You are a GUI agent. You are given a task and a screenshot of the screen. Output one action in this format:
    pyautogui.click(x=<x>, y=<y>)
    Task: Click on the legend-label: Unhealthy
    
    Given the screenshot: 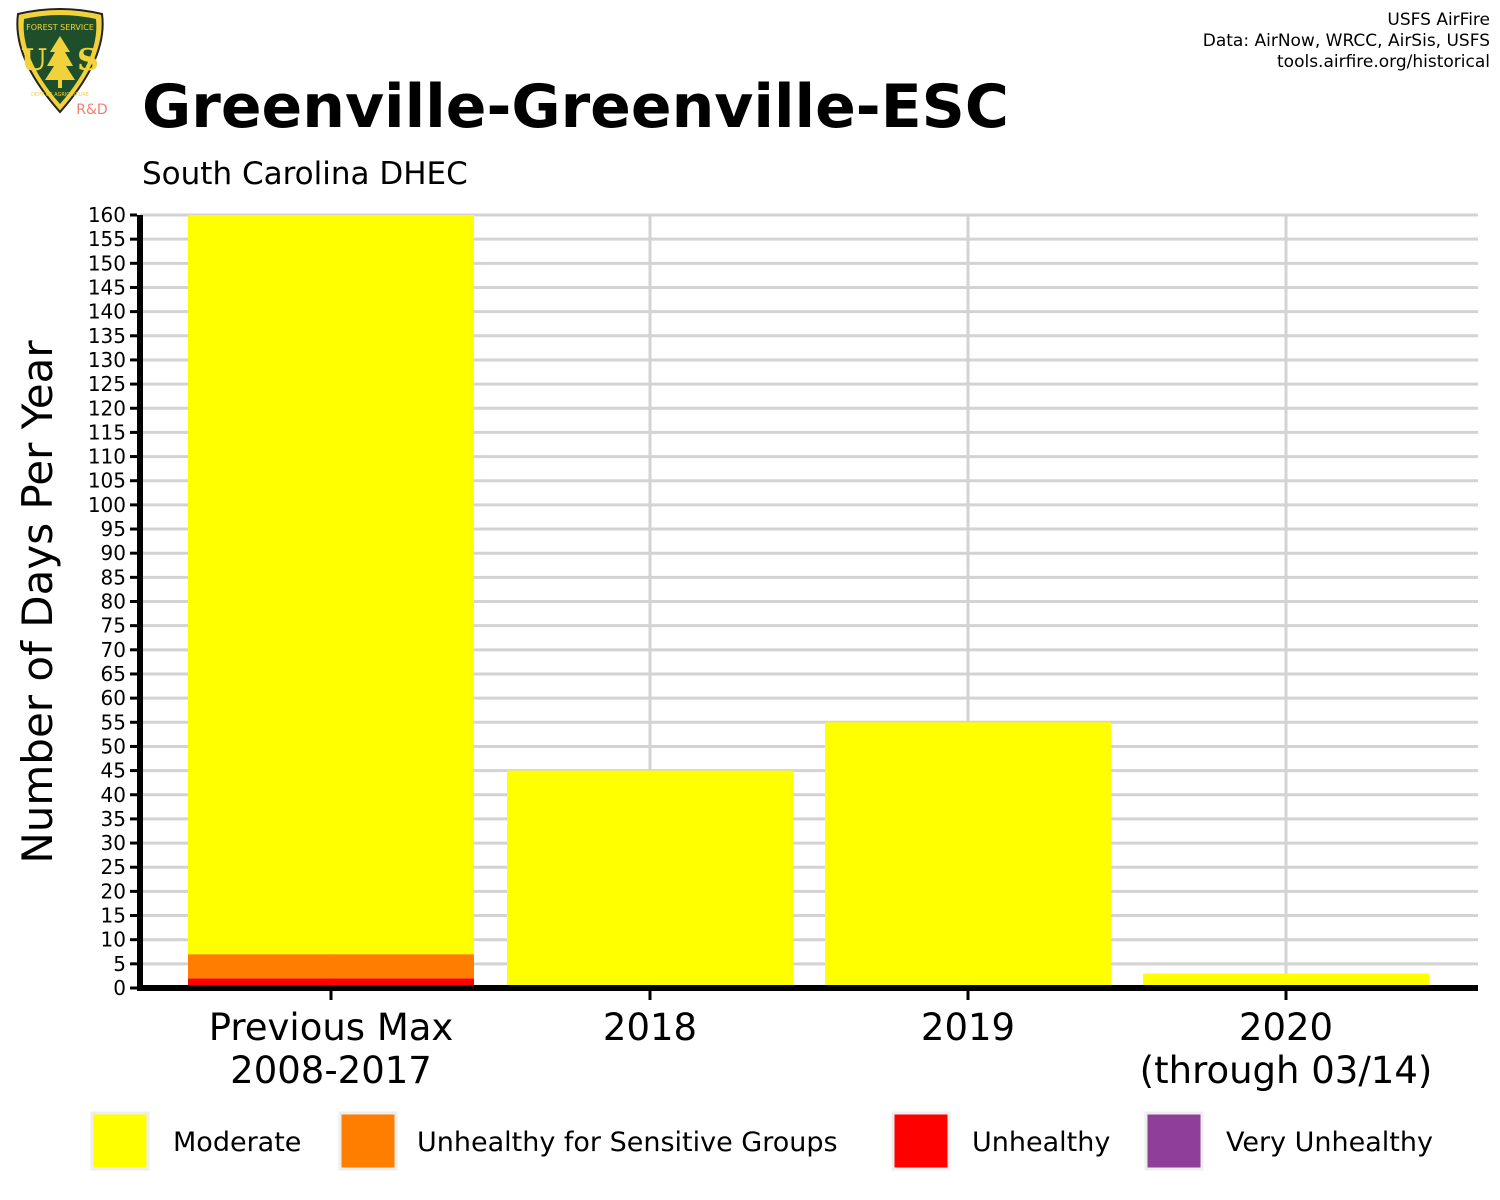 What is the action you would take?
    pyautogui.click(x=1041, y=1142)
    